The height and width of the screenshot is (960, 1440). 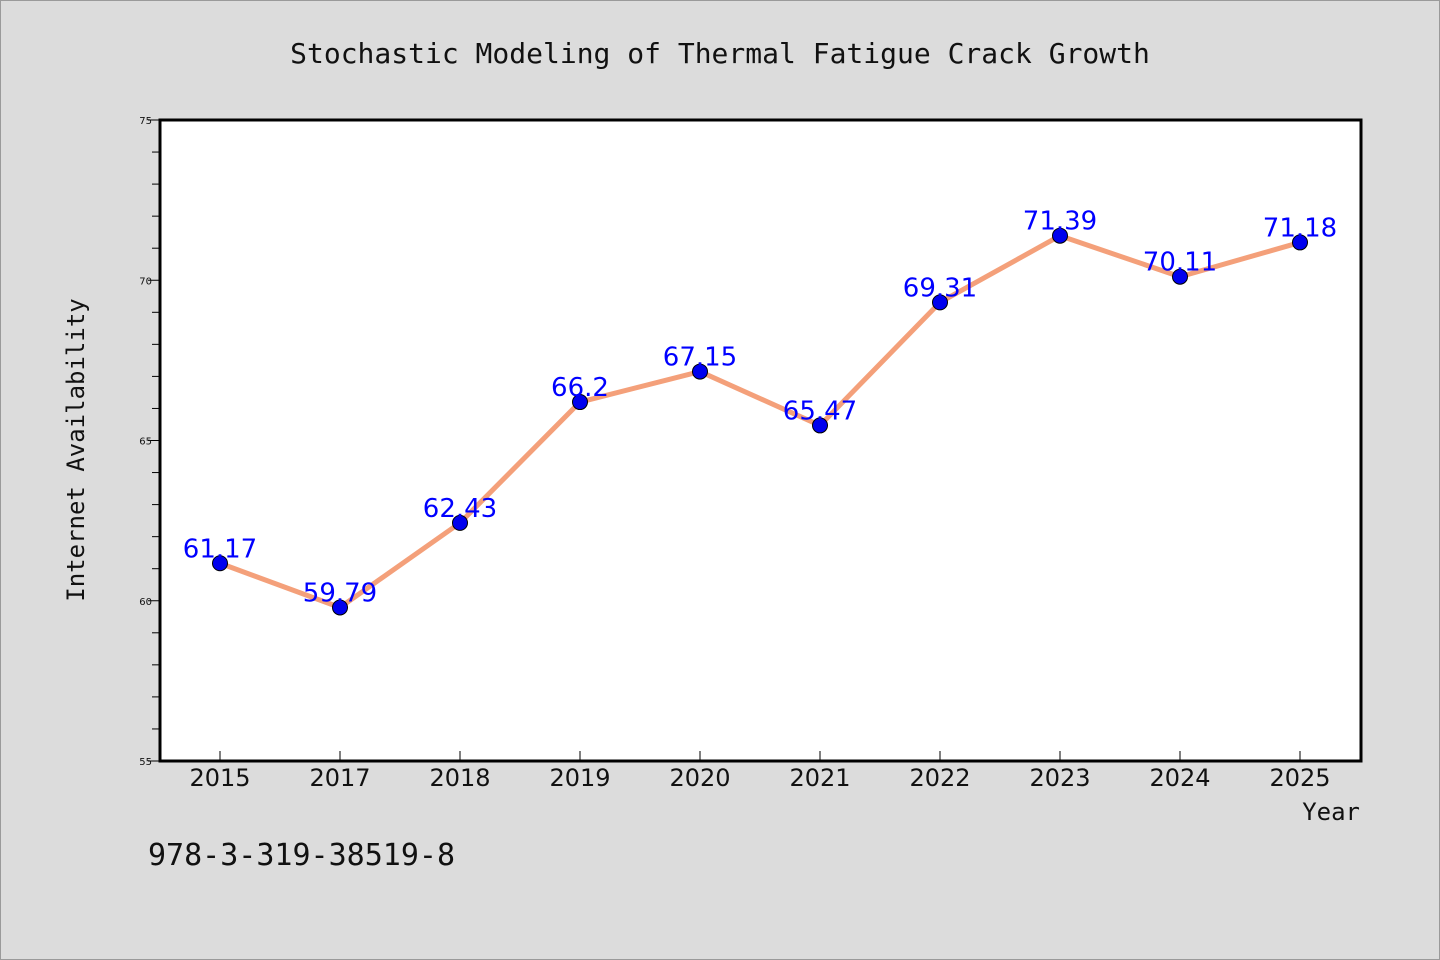 What do you see at coordinates (700, 358) in the screenshot?
I see `data-label: 67.15` at bounding box center [700, 358].